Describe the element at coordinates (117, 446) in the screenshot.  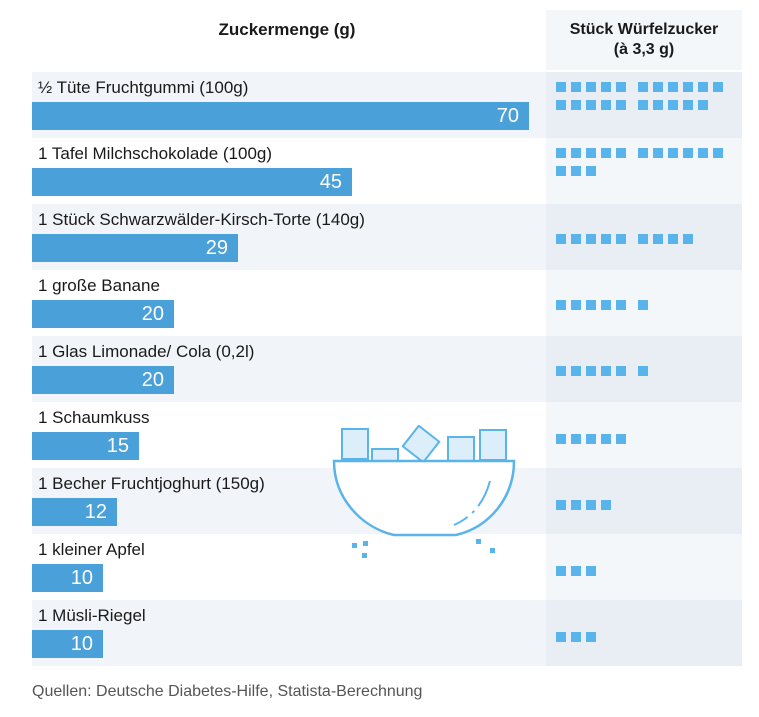
I see `bar-value-label: 15` at that location.